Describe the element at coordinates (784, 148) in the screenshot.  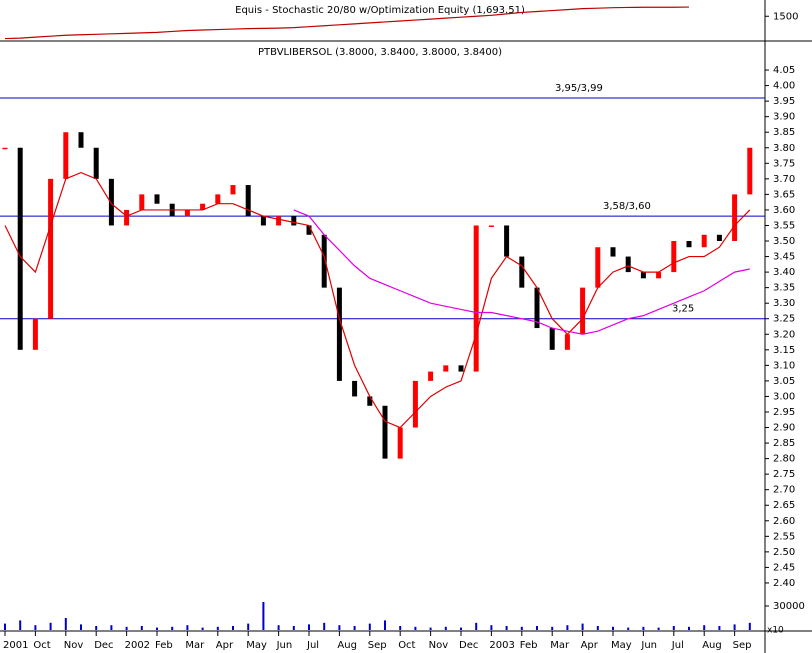
I see `y-tick-label: 3.80` at that location.